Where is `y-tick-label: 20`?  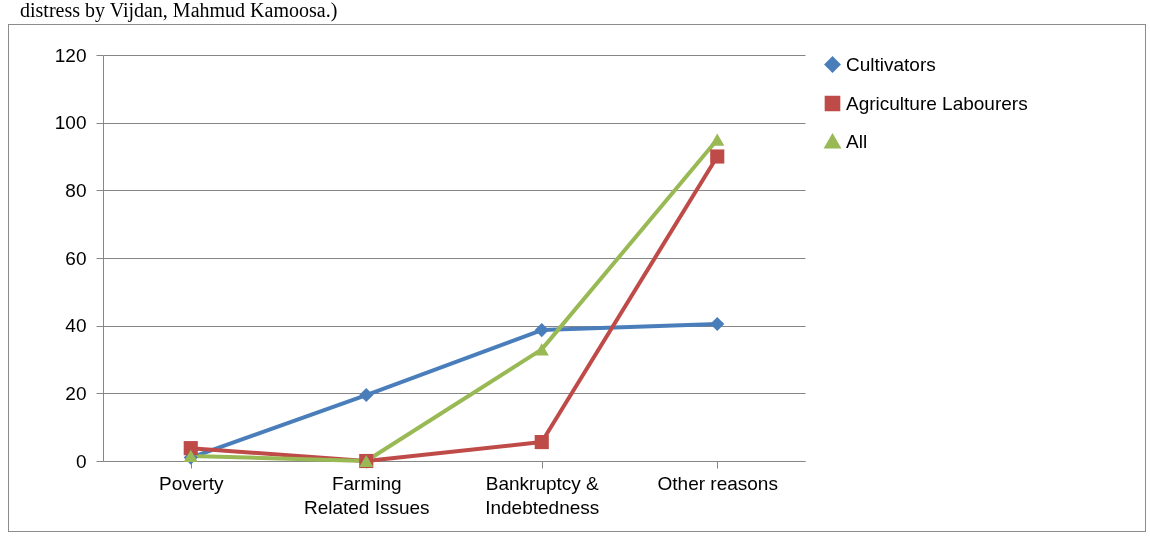 y-tick-label: 20 is located at coordinates (76, 393).